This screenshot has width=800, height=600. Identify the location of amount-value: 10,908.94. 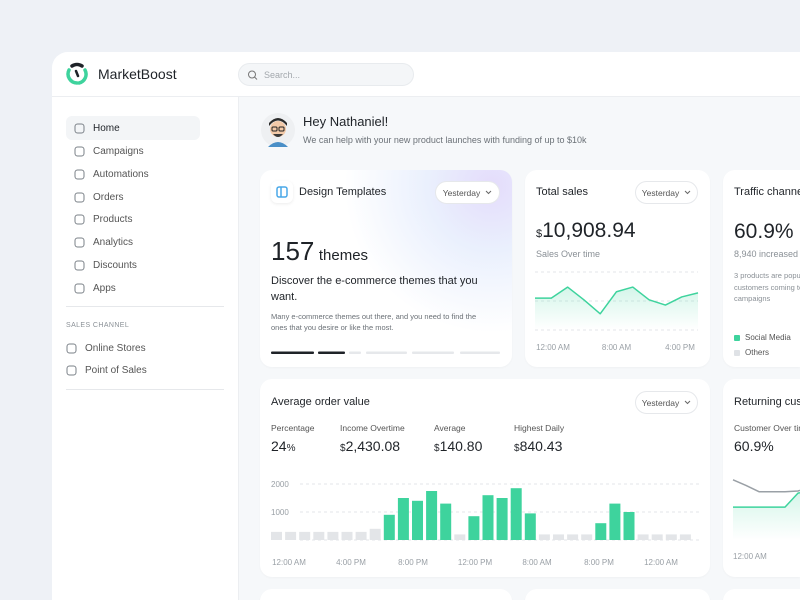
(589, 230).